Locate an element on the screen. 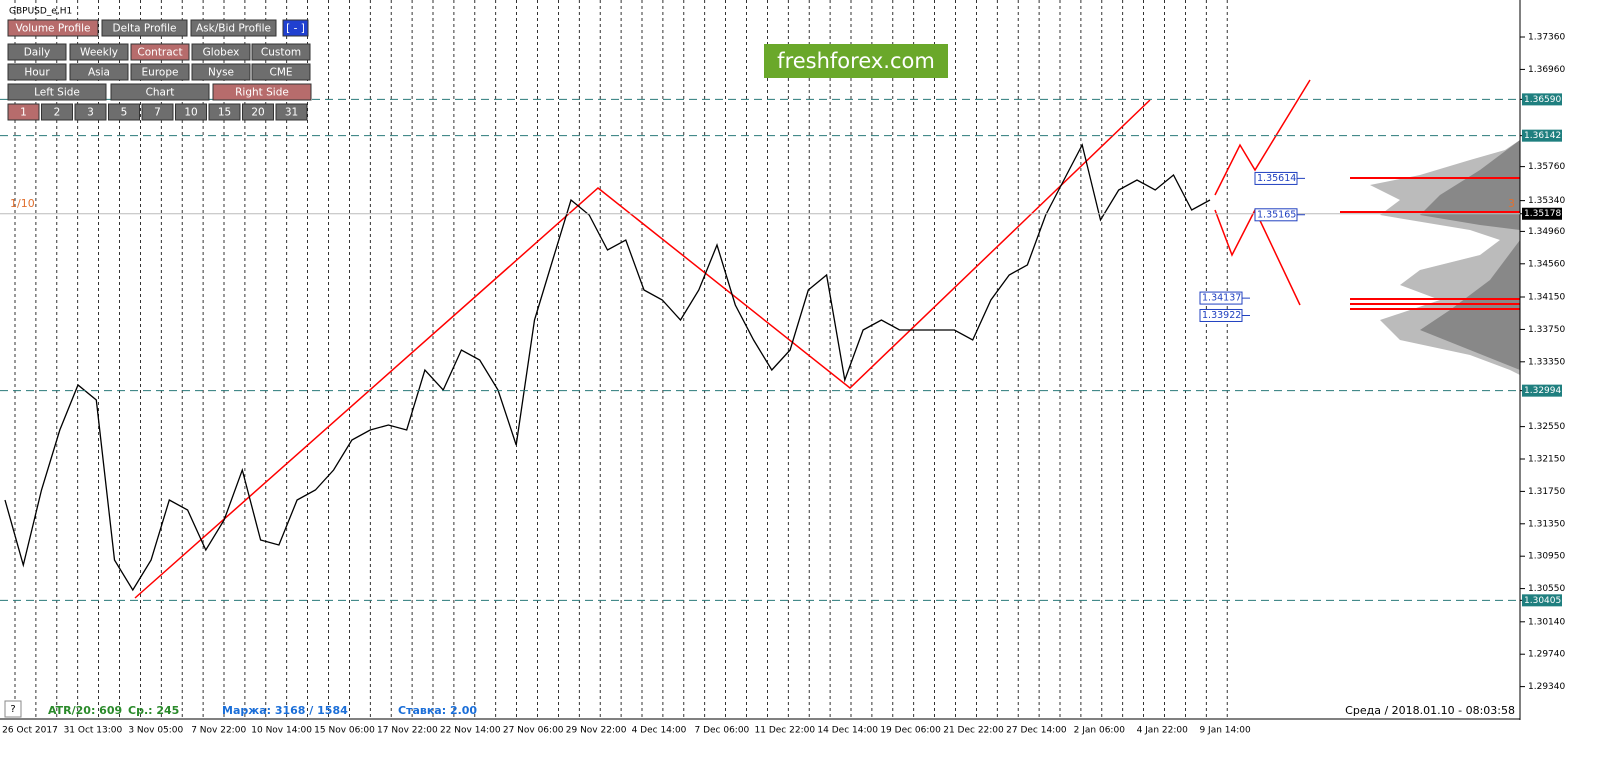 This screenshot has width=1600, height=757. button-label: Contract is located at coordinates (159, 53).